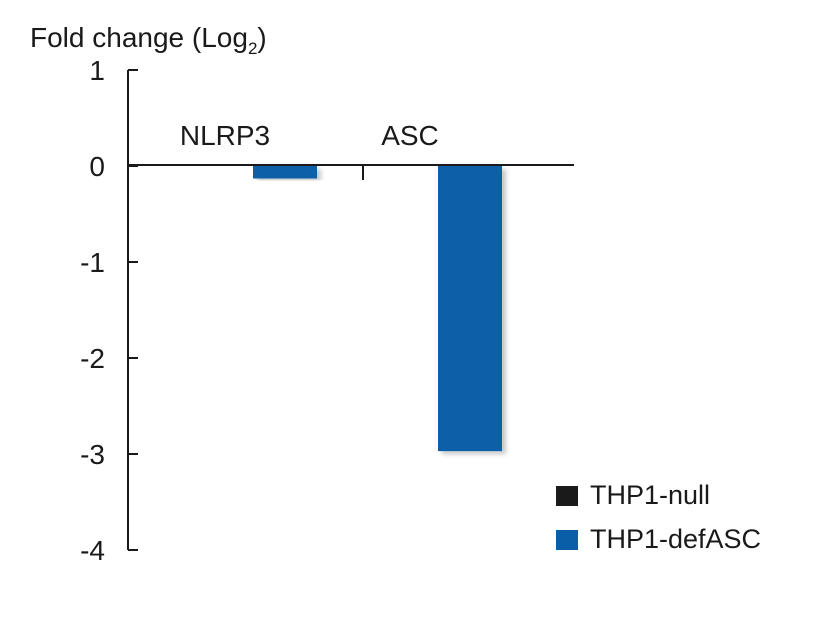  I want to click on bar-thp1-defasc-nlrp3, so click(285, 172).